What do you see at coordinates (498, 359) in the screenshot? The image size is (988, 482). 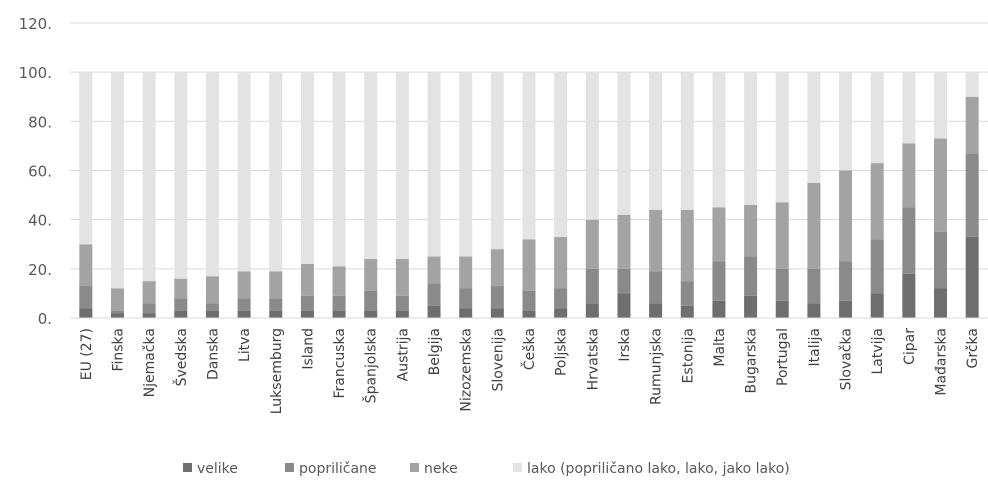 I see `x-tick-label: Slovenija` at bounding box center [498, 359].